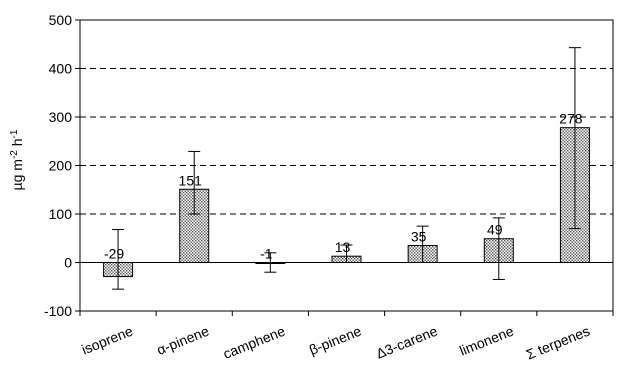 Image resolution: width=627 pixels, height=366 pixels. I want to click on value-label-2: -1, so click(266, 254).